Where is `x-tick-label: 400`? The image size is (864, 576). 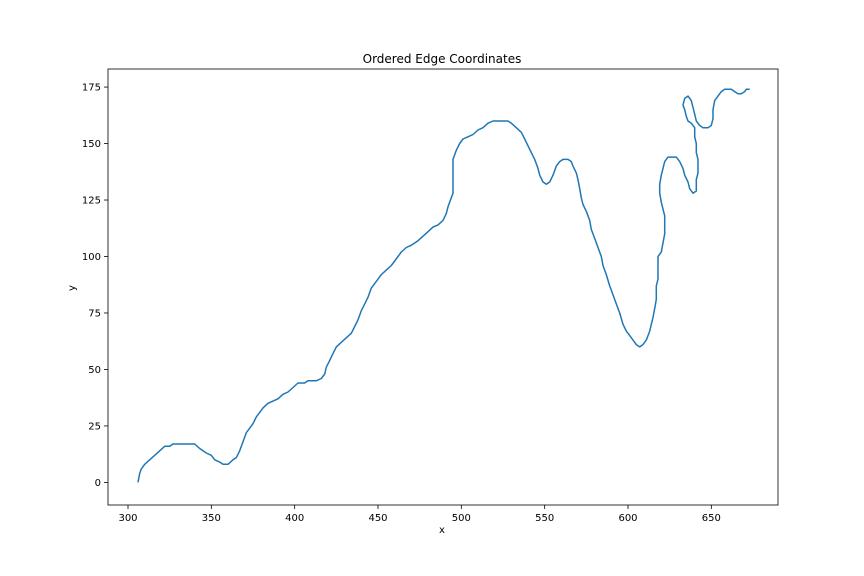 x-tick-label: 400 is located at coordinates (294, 518).